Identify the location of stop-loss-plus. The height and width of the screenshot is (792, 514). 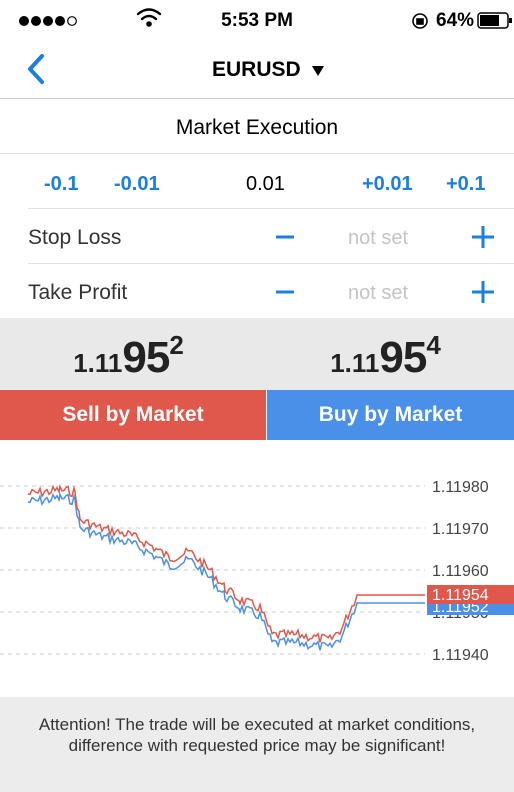
(483, 237).